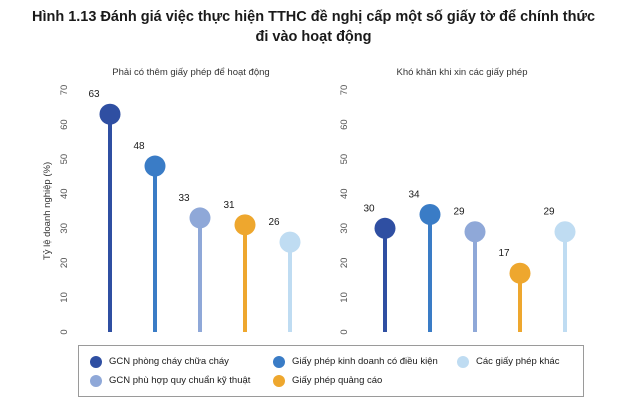 Image resolution: width=627 pixels, height=415 pixels. I want to click on legend-marker-khac, so click(463, 362).